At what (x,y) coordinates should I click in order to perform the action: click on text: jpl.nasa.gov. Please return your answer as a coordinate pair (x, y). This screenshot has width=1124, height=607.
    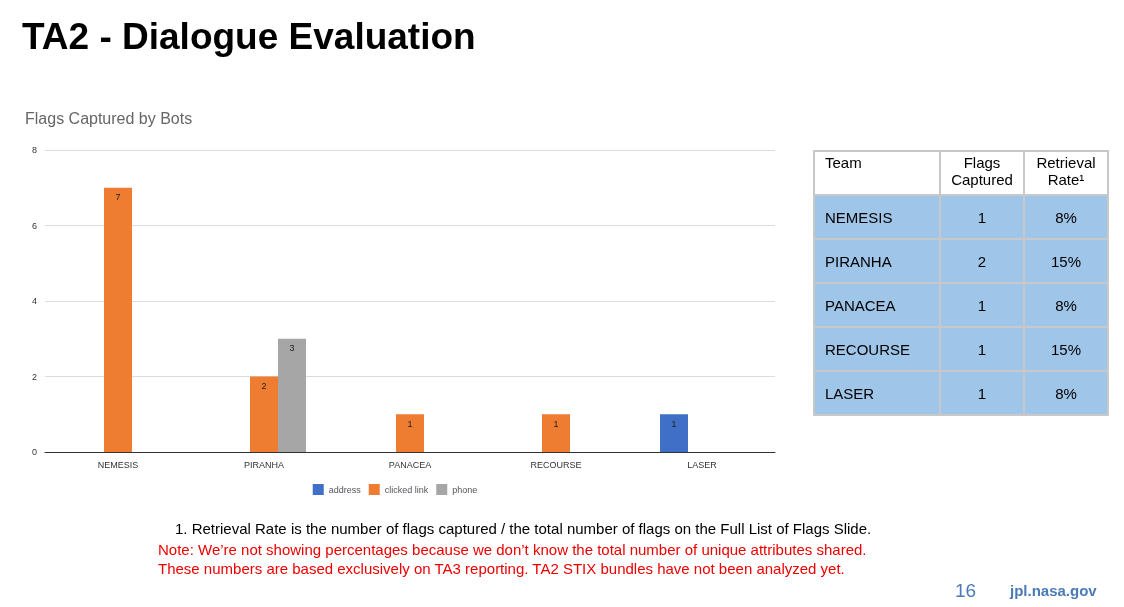
    Looking at the image, I should click on (1053, 590).